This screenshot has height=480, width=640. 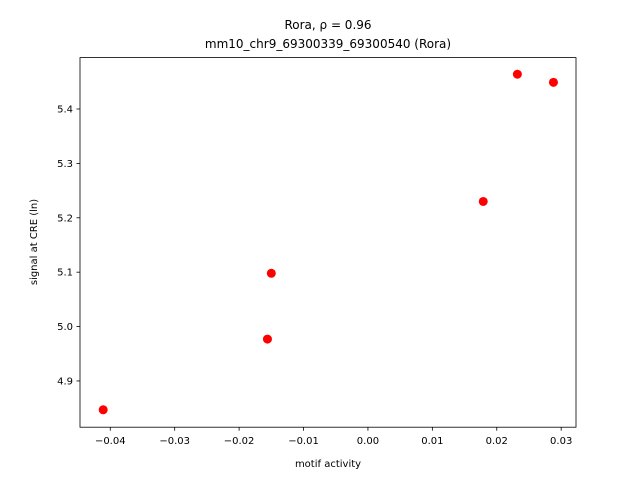 I want to click on y-tick-label: 5.1, so click(x=65, y=273).